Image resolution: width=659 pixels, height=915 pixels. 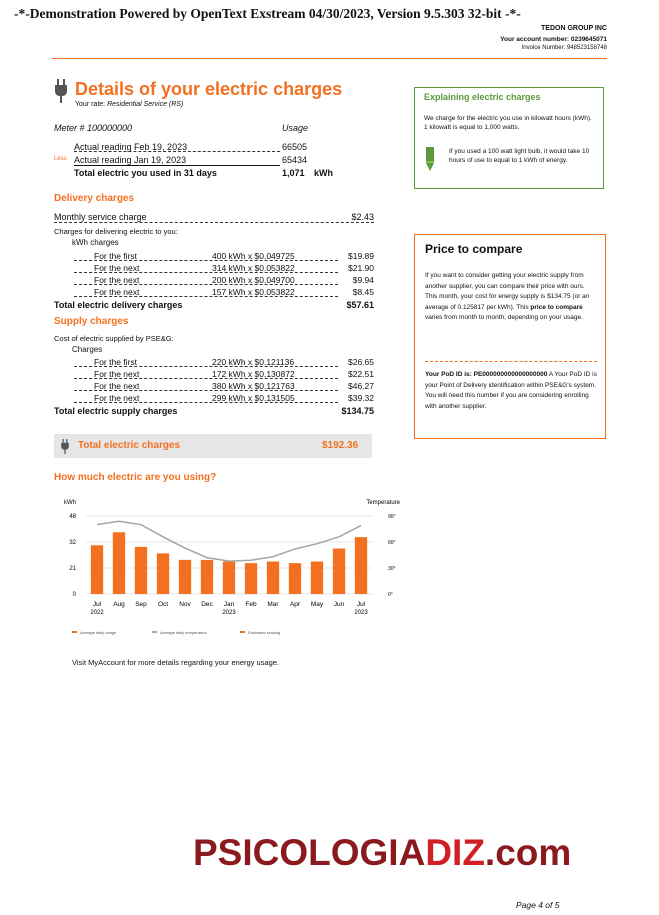 What do you see at coordinates (553, 39) in the screenshot?
I see `account-number: Your account number: 0239645071` at bounding box center [553, 39].